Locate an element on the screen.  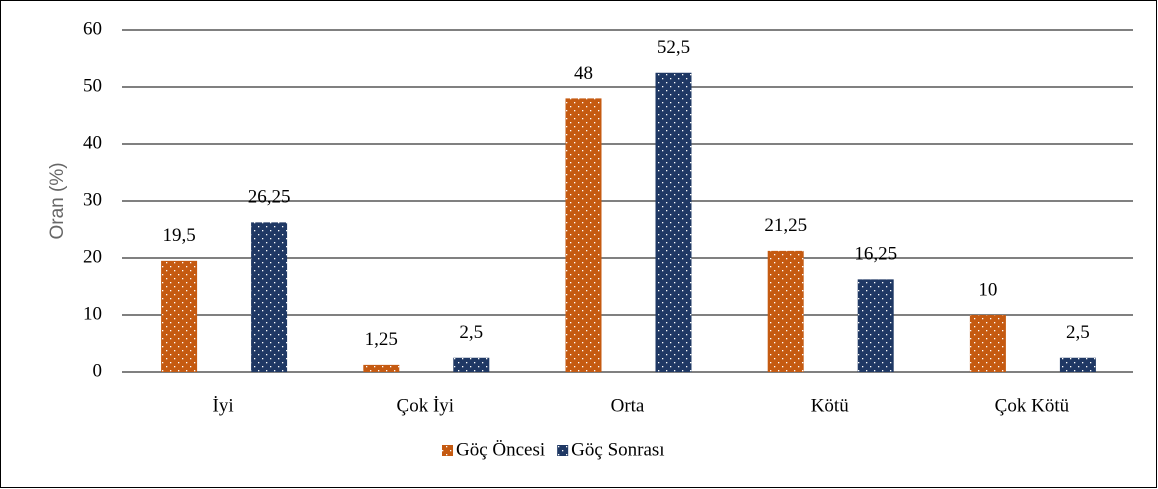
y-tick-label: 10 is located at coordinates (92, 313).